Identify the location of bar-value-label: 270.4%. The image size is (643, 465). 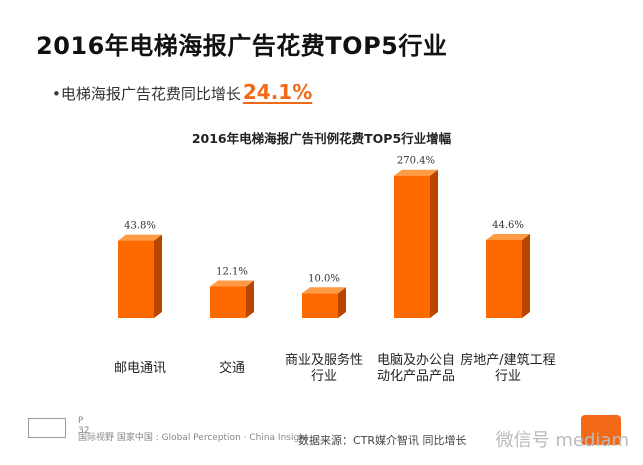
(416, 161).